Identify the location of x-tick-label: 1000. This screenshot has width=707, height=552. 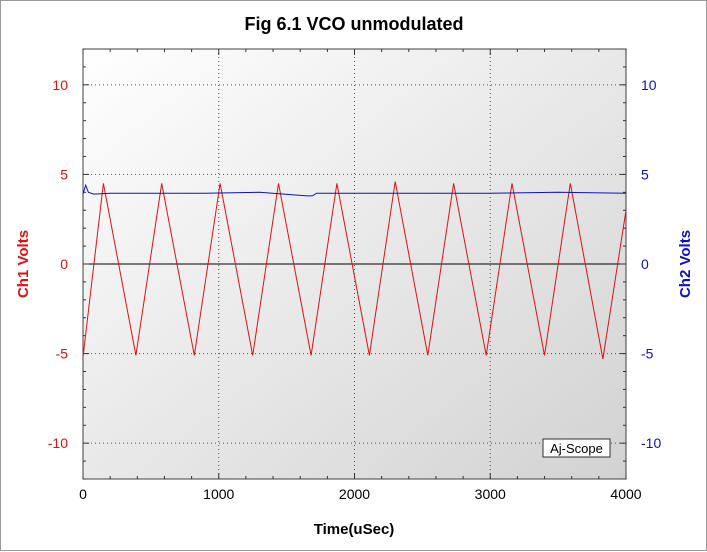
(218, 494).